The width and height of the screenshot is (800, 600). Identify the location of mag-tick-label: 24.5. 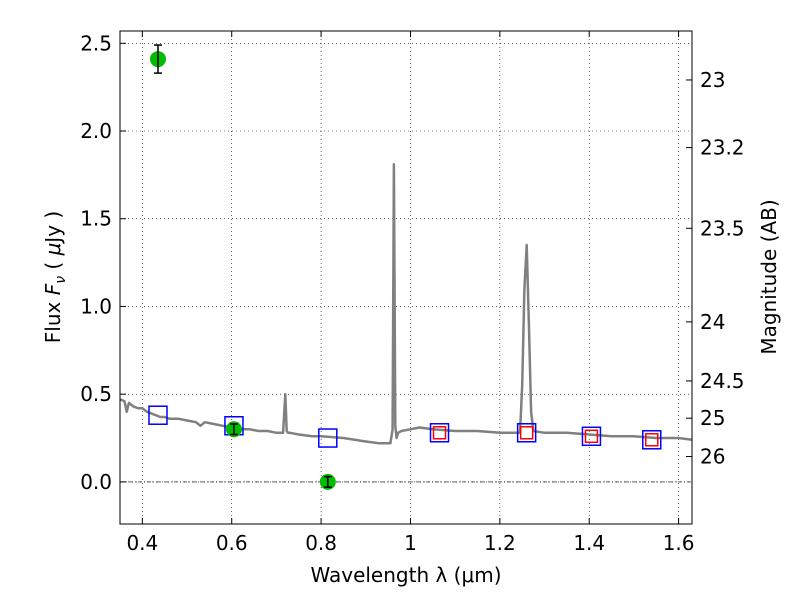
(722, 381).